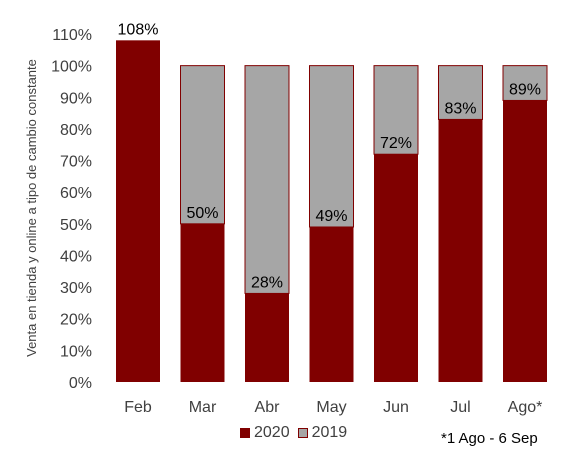 The height and width of the screenshot is (473, 584). What do you see at coordinates (460, 407) in the screenshot?
I see `category-label-Jul: Jul` at bounding box center [460, 407].